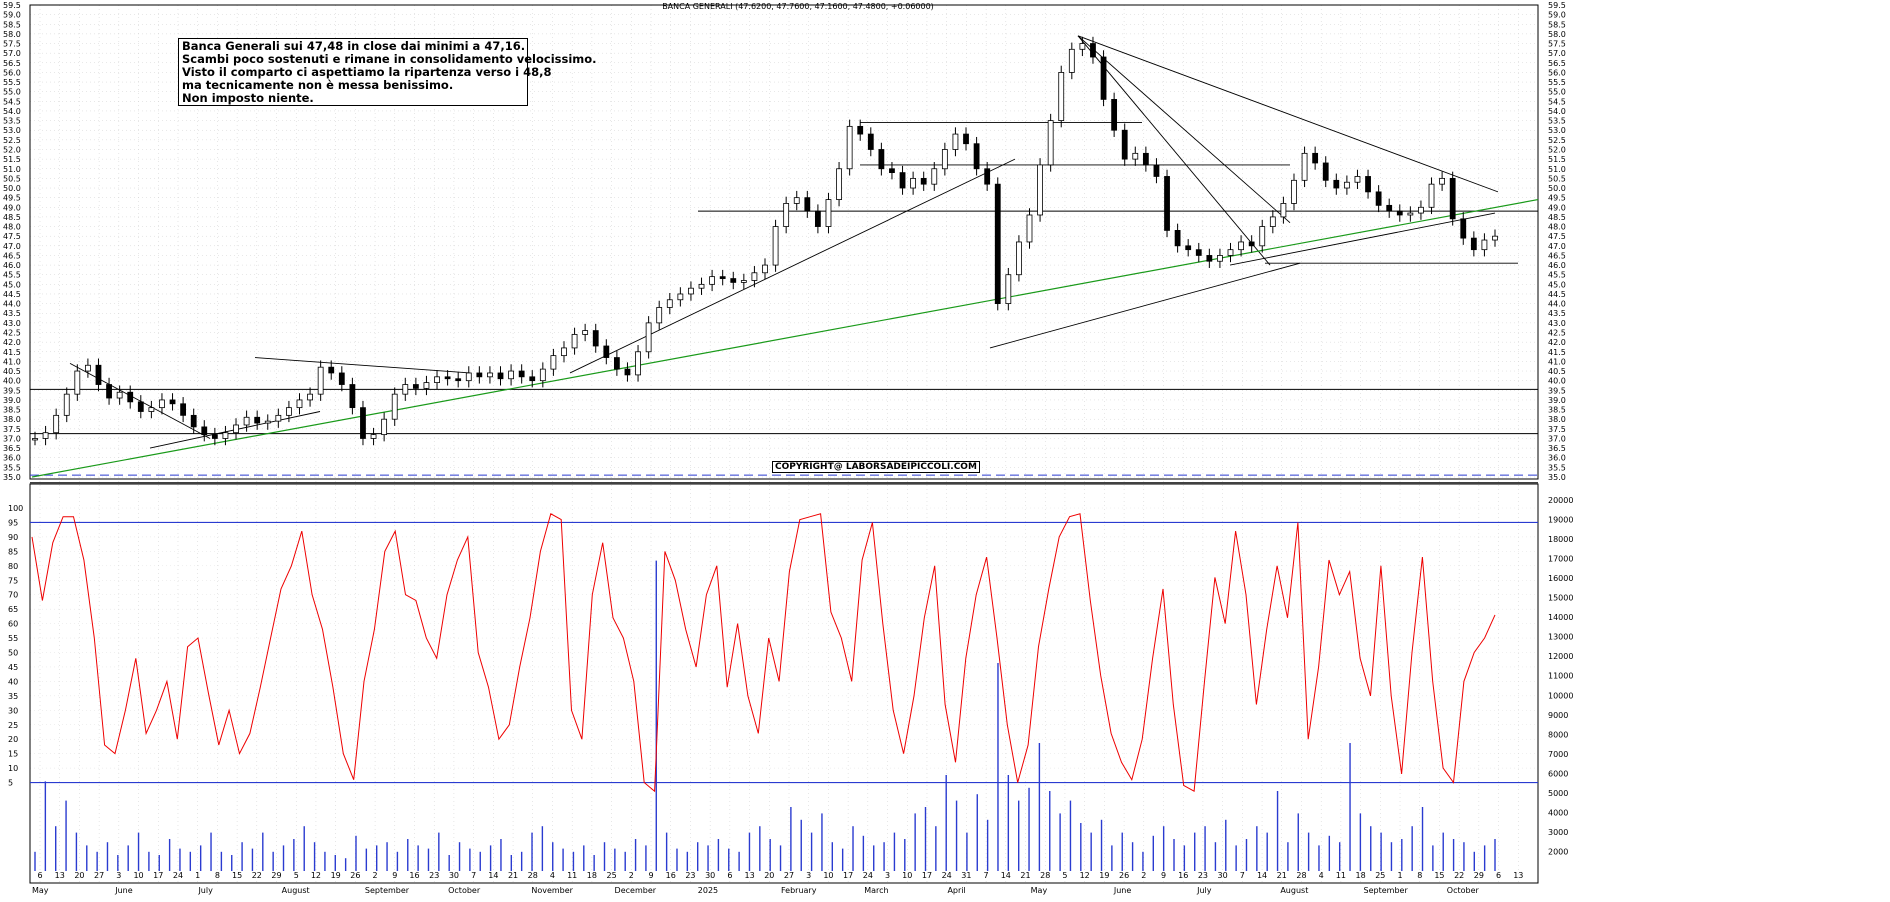 The height and width of the screenshot is (902, 1890). What do you see at coordinates (12, 178) in the screenshot?
I see `price-tick-label-left: 50.5` at bounding box center [12, 178].